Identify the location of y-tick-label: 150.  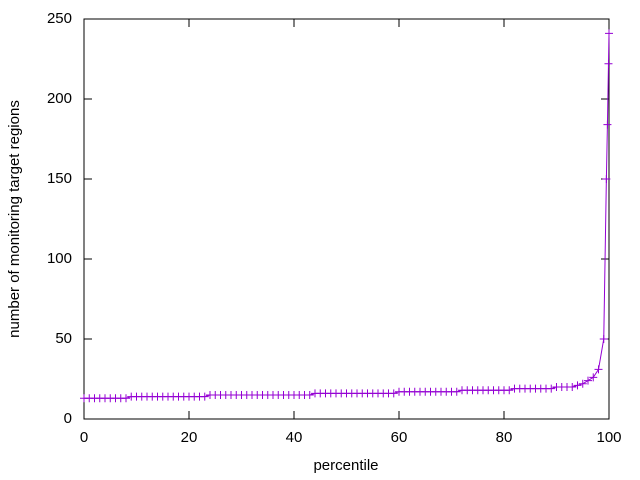
(59, 178).